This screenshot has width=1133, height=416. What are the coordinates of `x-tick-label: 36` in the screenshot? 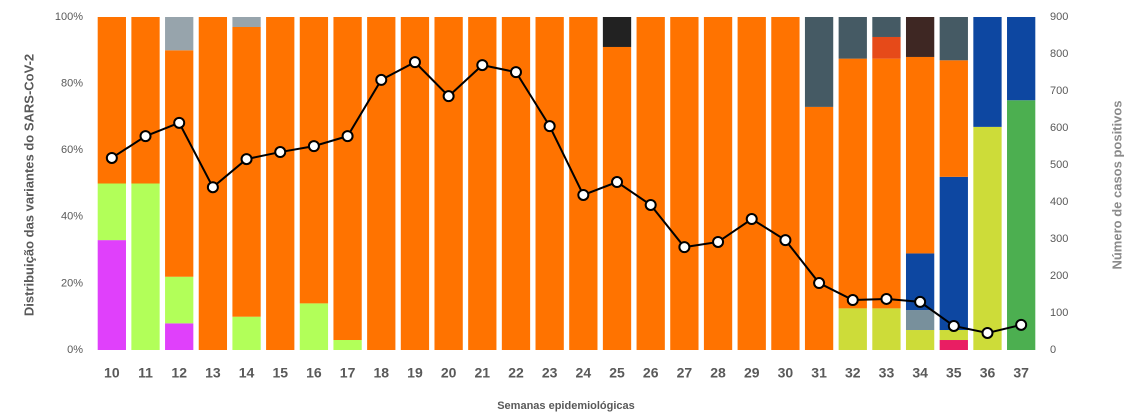 It's located at (988, 373).